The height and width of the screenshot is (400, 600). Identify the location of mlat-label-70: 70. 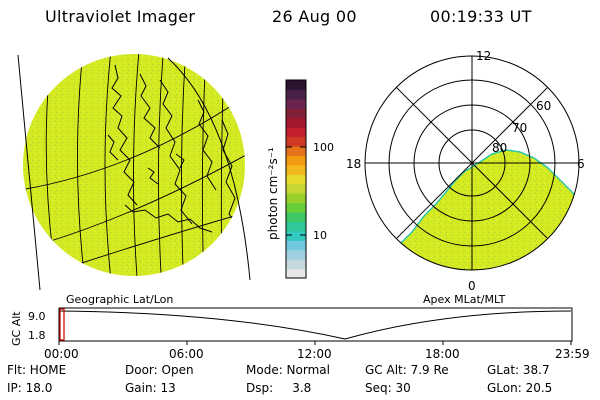
(519, 128).